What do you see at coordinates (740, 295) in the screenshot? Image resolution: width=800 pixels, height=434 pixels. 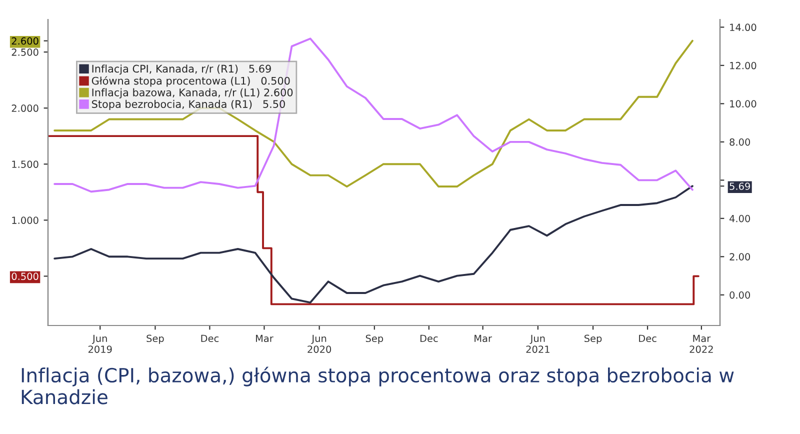 I see `y2-tick-label: 0.00` at bounding box center [740, 295].